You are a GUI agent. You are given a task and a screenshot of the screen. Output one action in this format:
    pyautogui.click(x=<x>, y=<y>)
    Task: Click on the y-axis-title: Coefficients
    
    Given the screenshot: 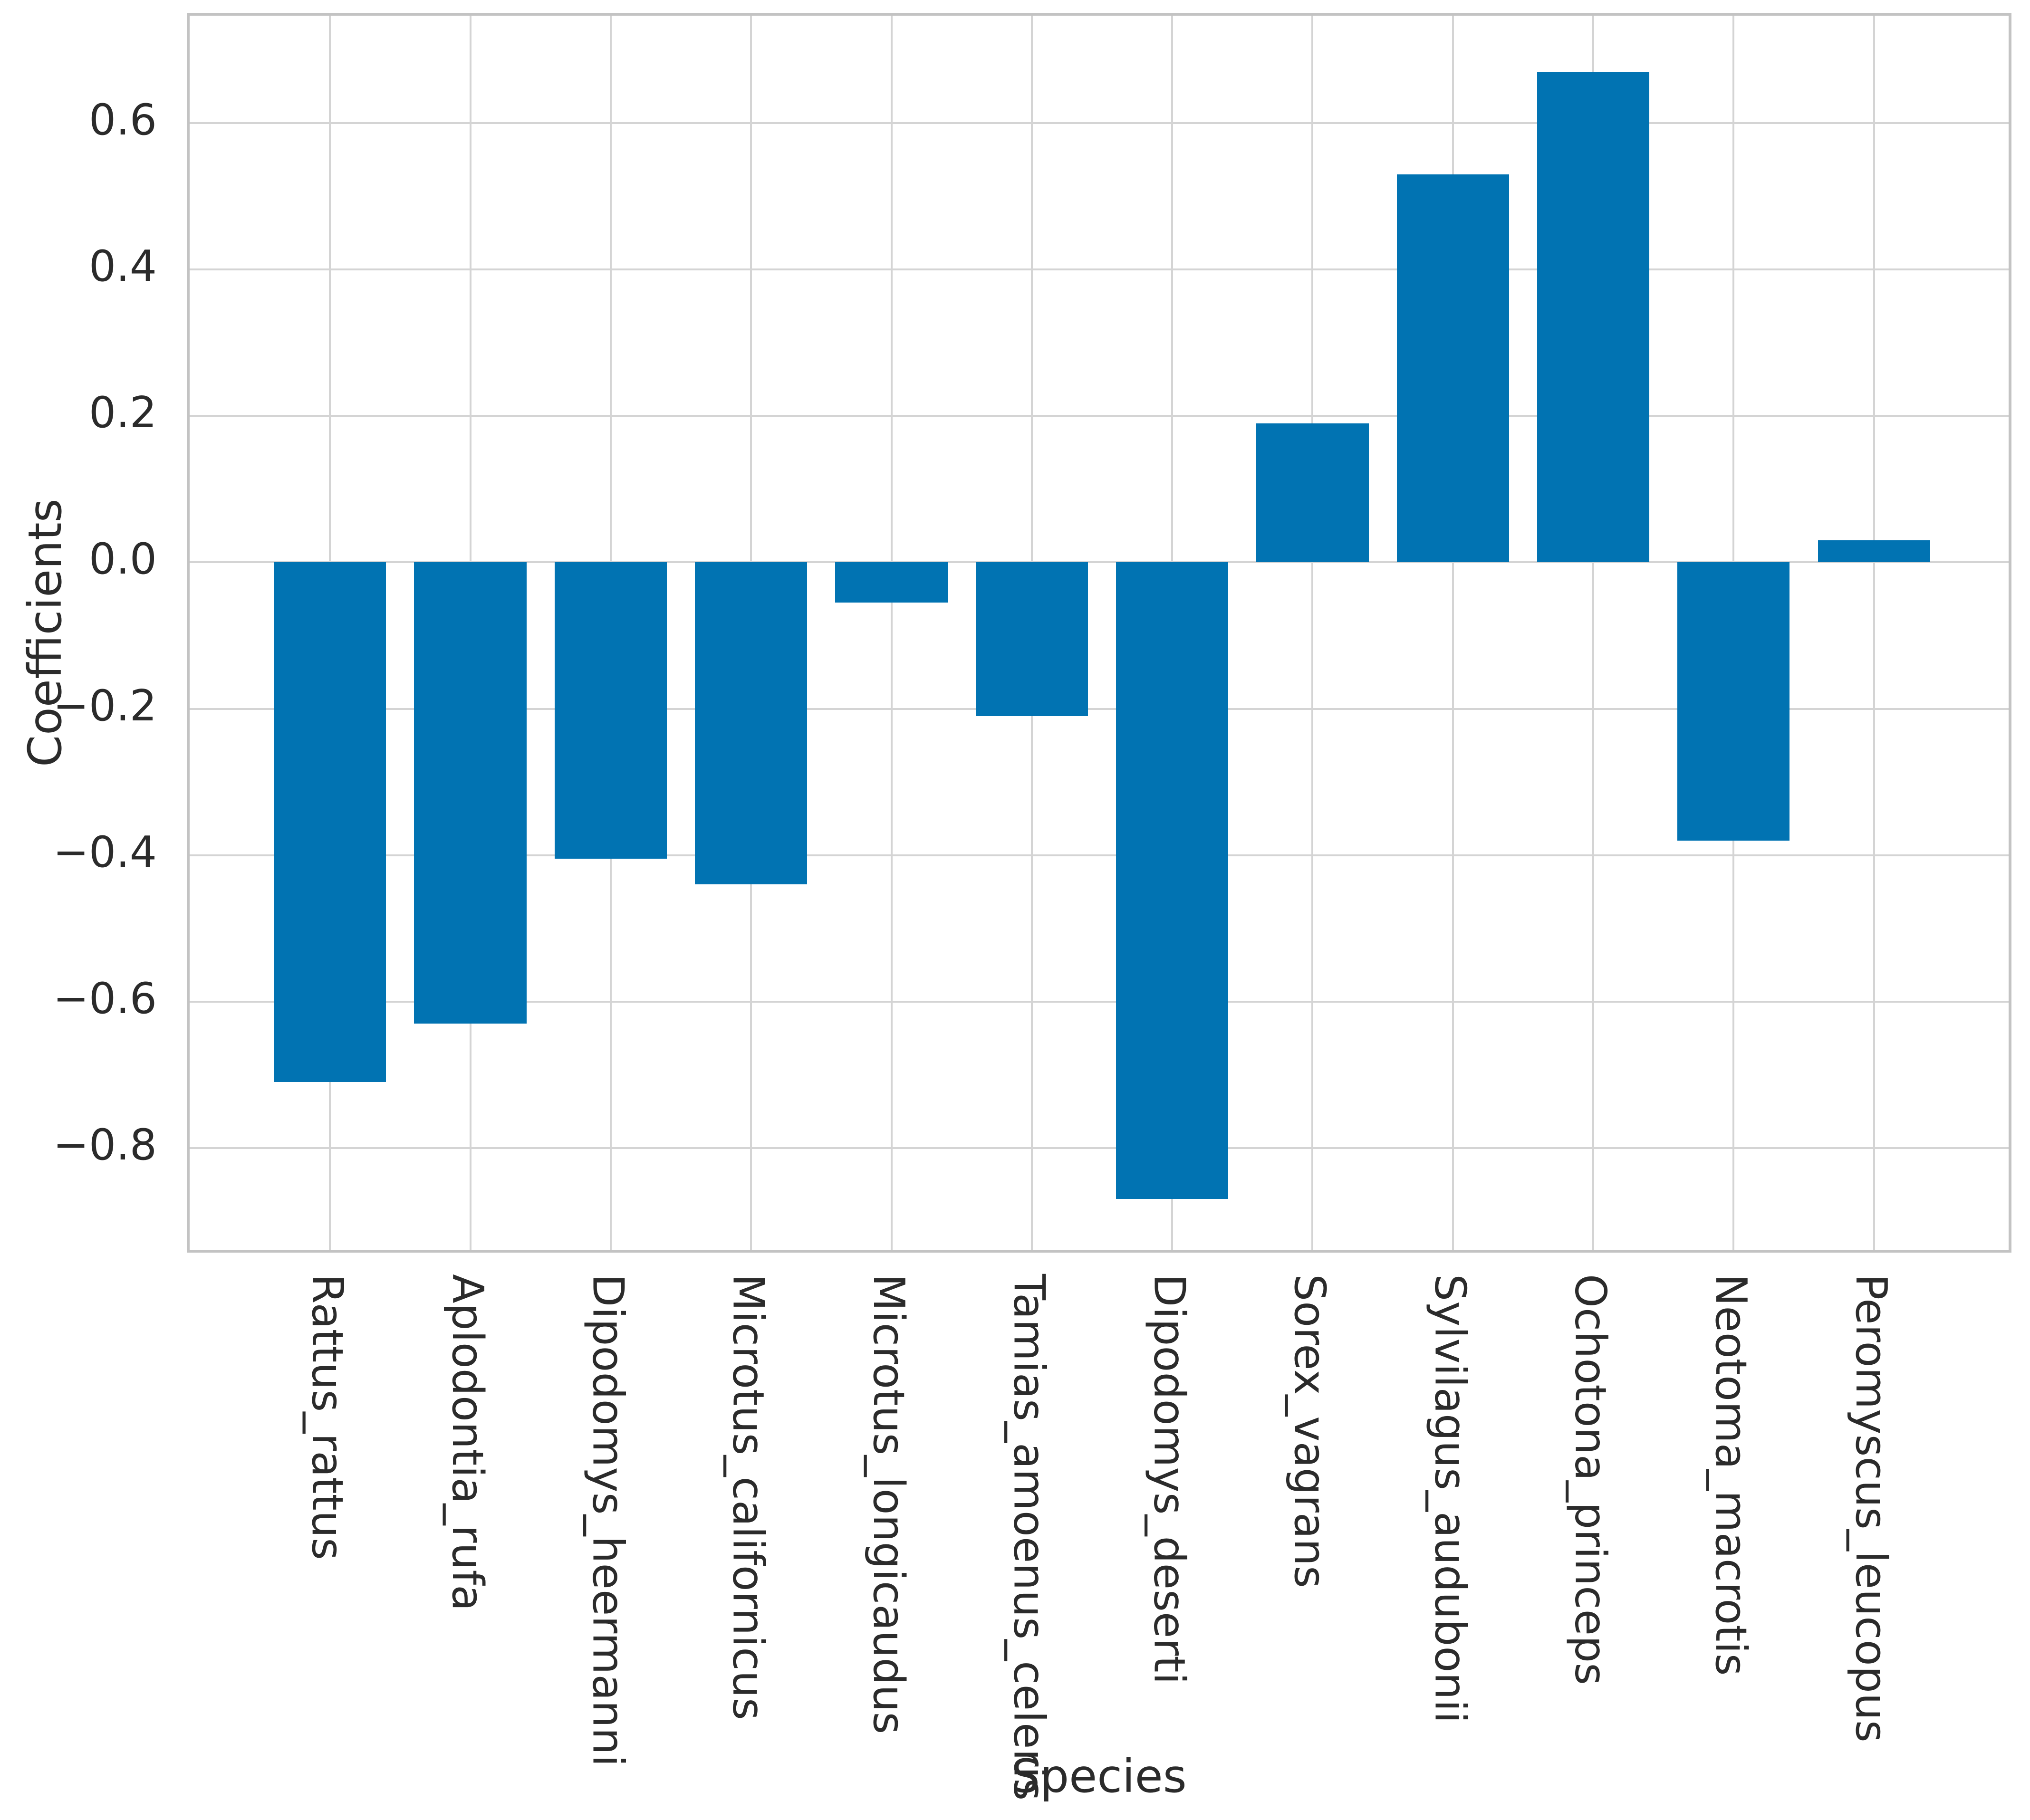 What is the action you would take?
    pyautogui.click(x=45, y=632)
    